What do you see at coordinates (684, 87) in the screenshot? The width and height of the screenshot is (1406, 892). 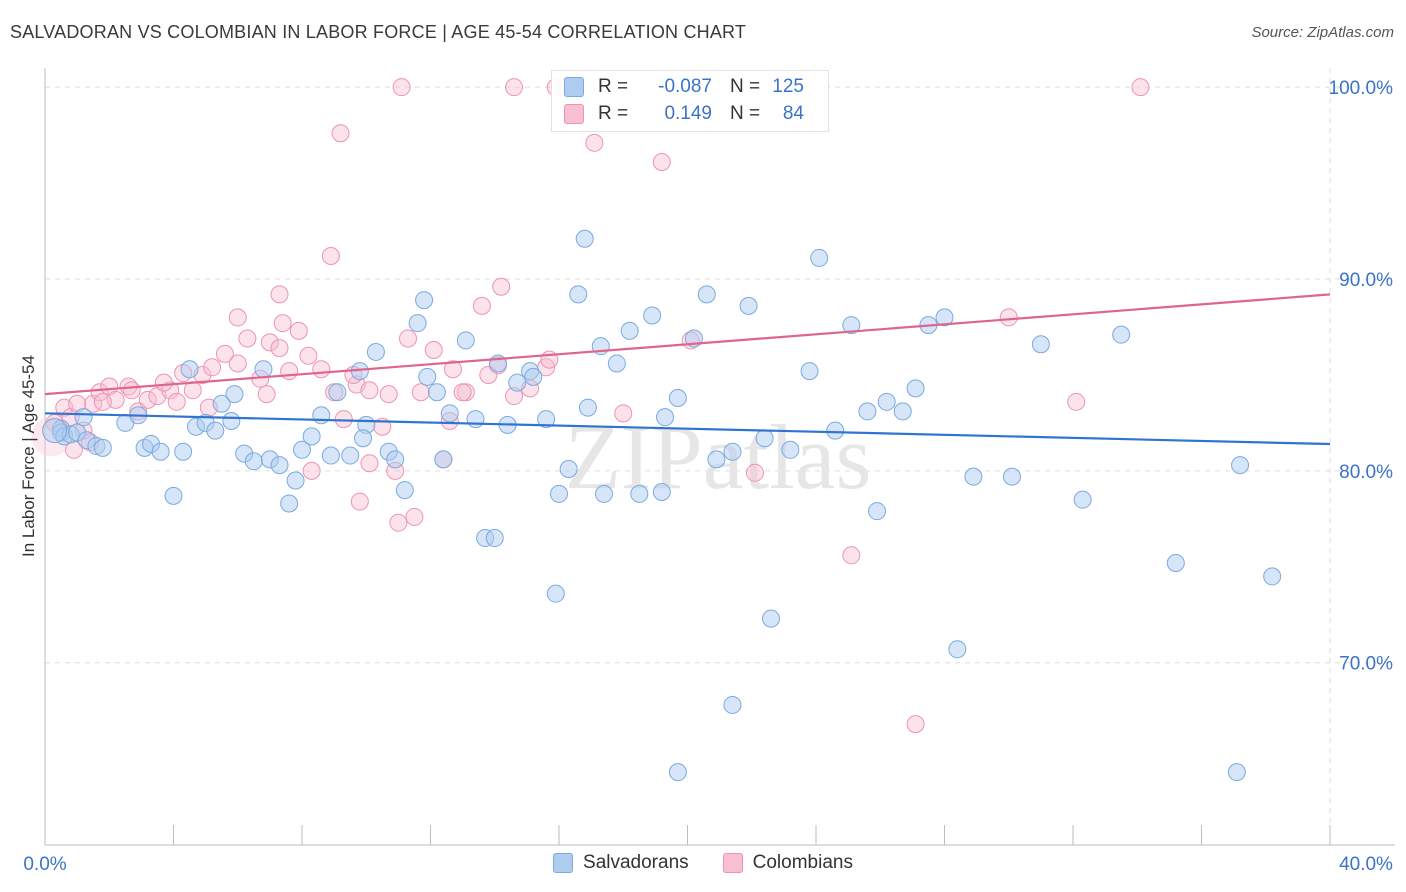 I see `stats-row-salvadoran: R = -0.087 N = 125` at bounding box center [684, 87].